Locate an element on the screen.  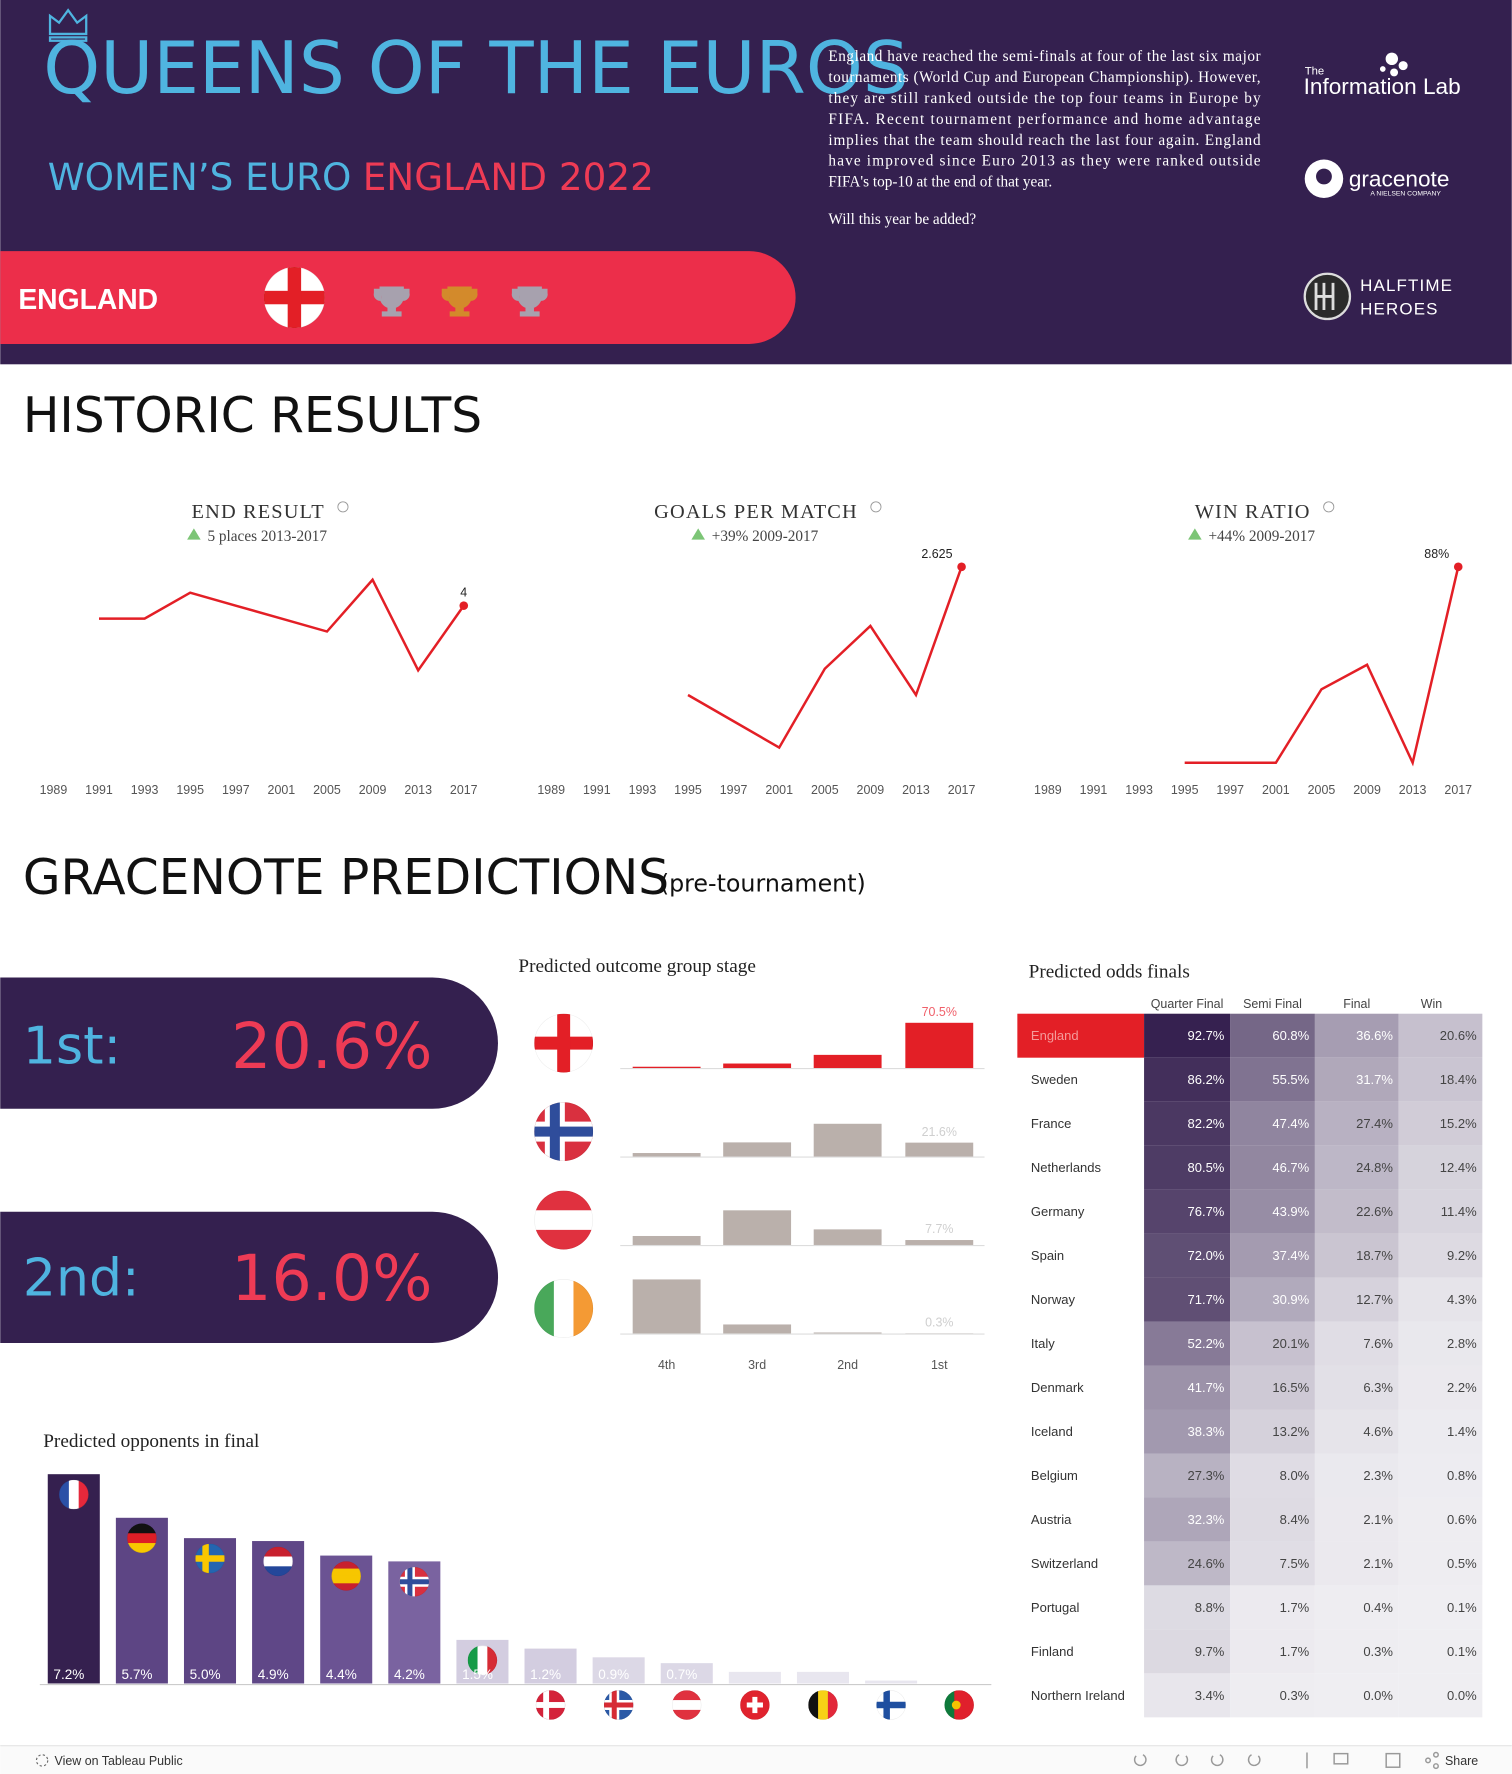
chart-title: Predicted opponents in final is located at coordinates (151, 1441).